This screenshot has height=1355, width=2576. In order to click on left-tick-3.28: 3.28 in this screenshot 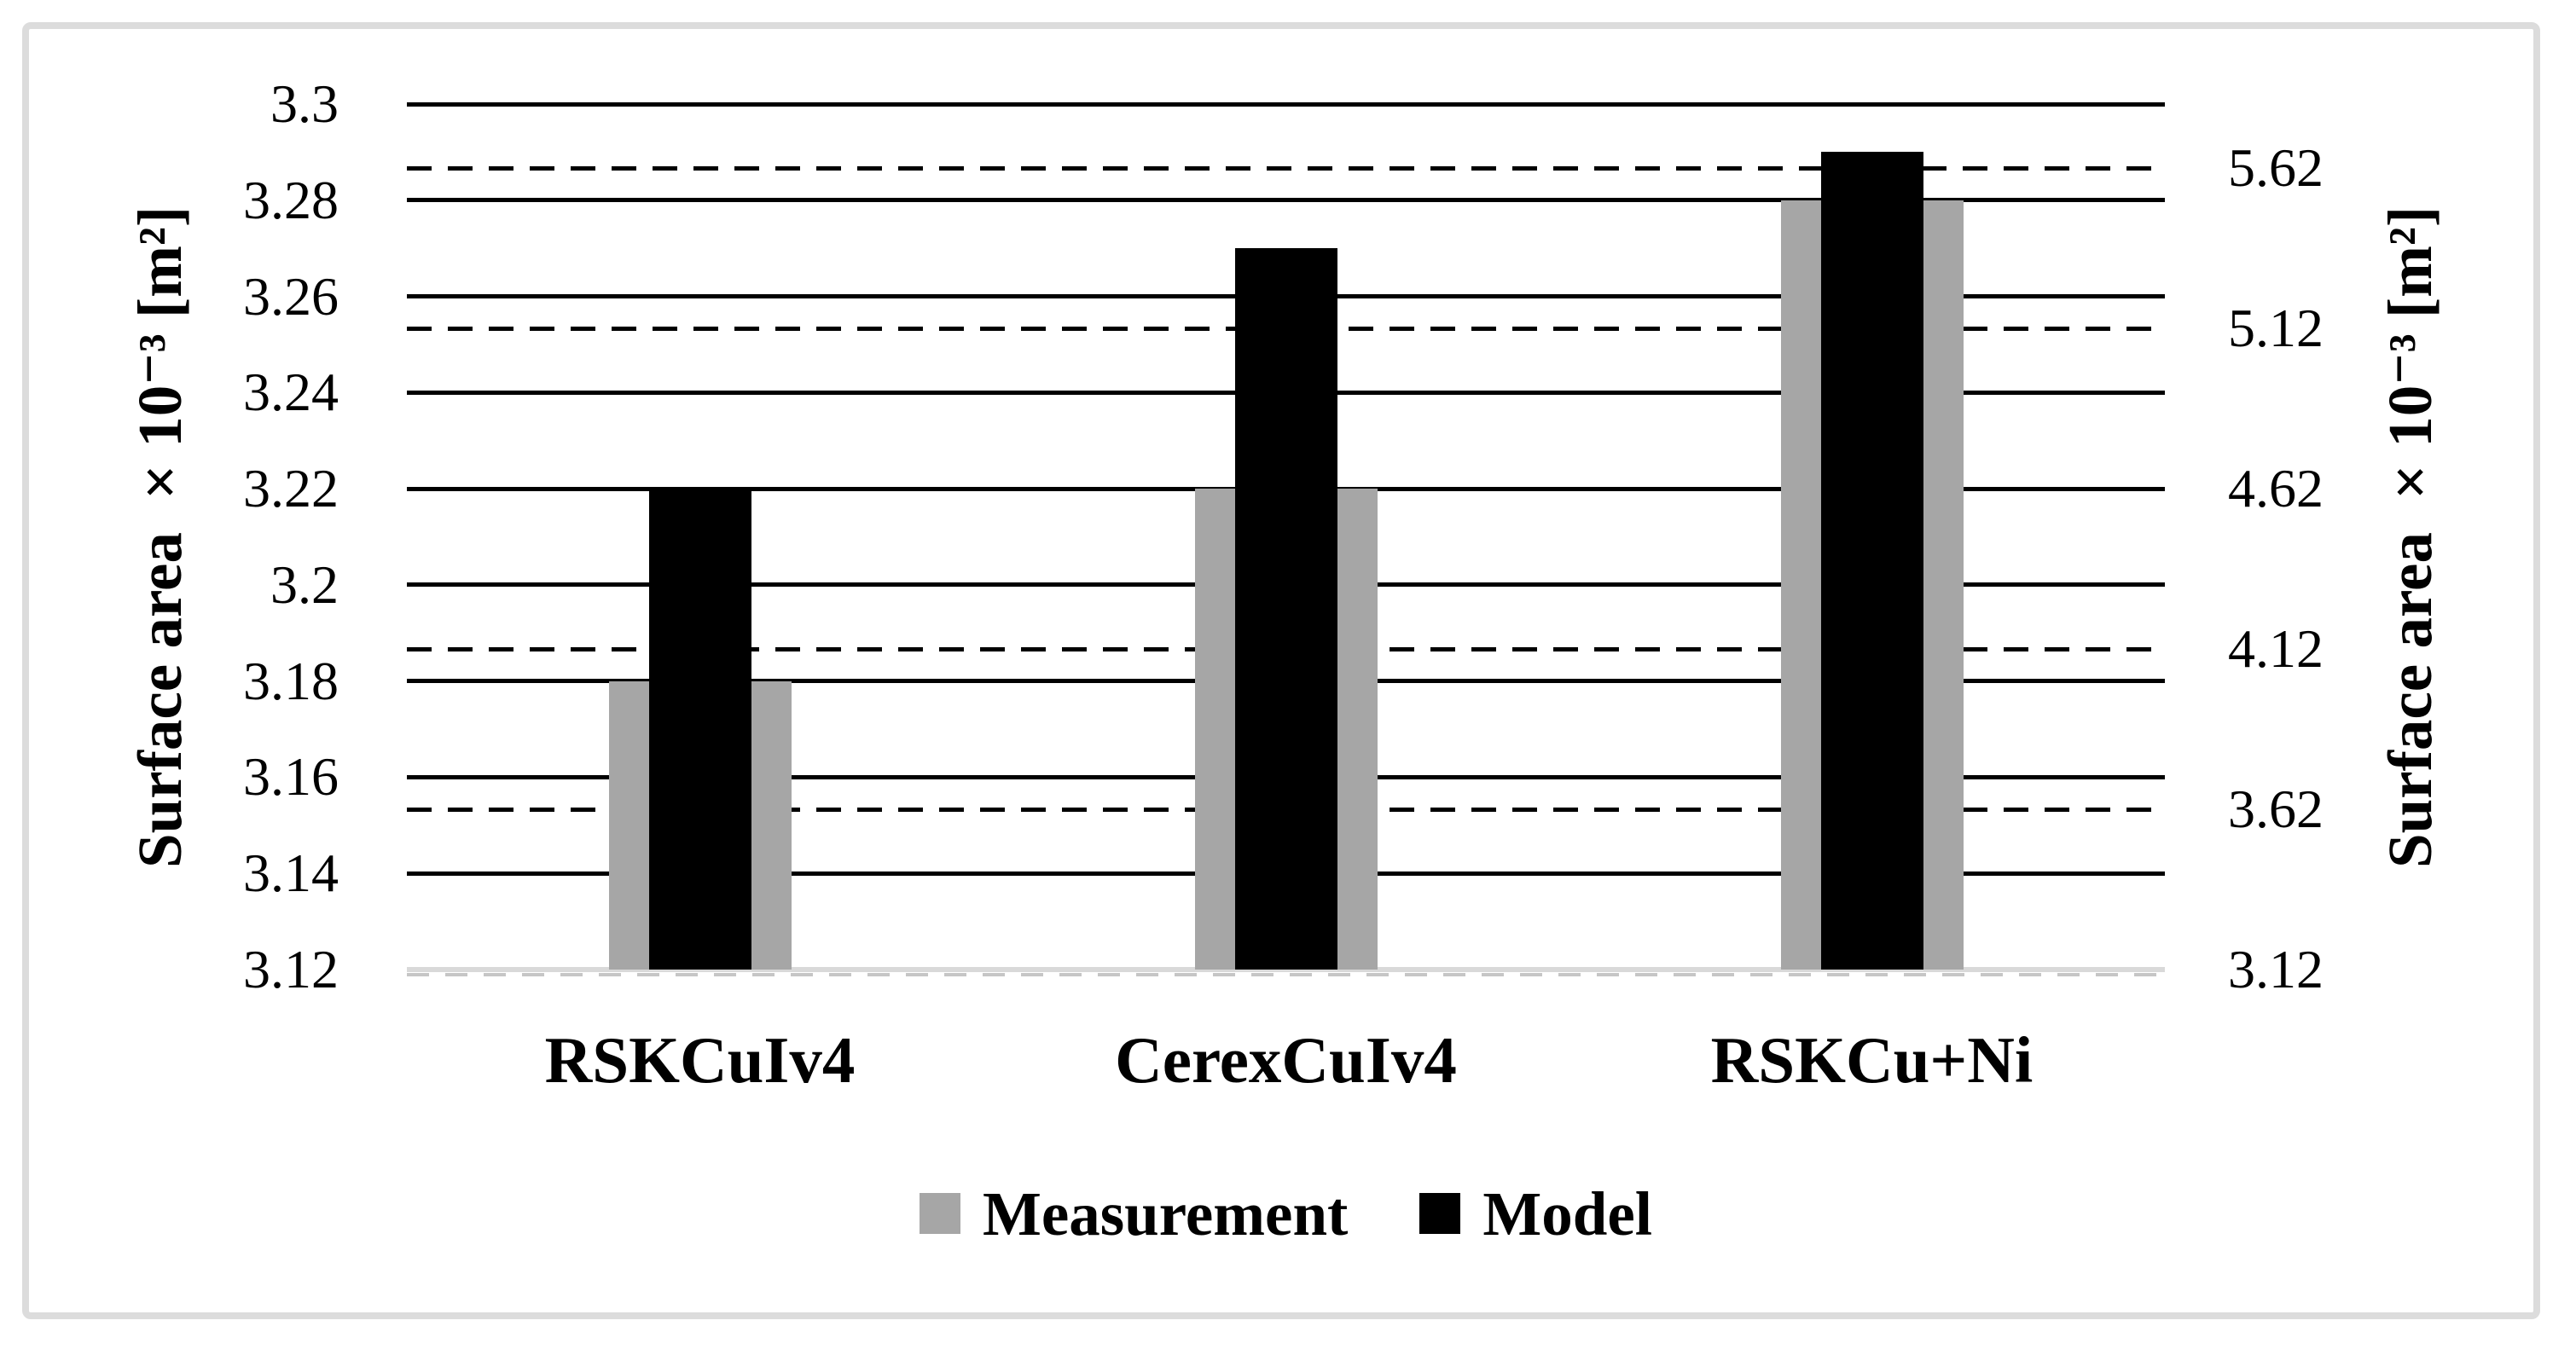, I will do `click(291, 200)`.